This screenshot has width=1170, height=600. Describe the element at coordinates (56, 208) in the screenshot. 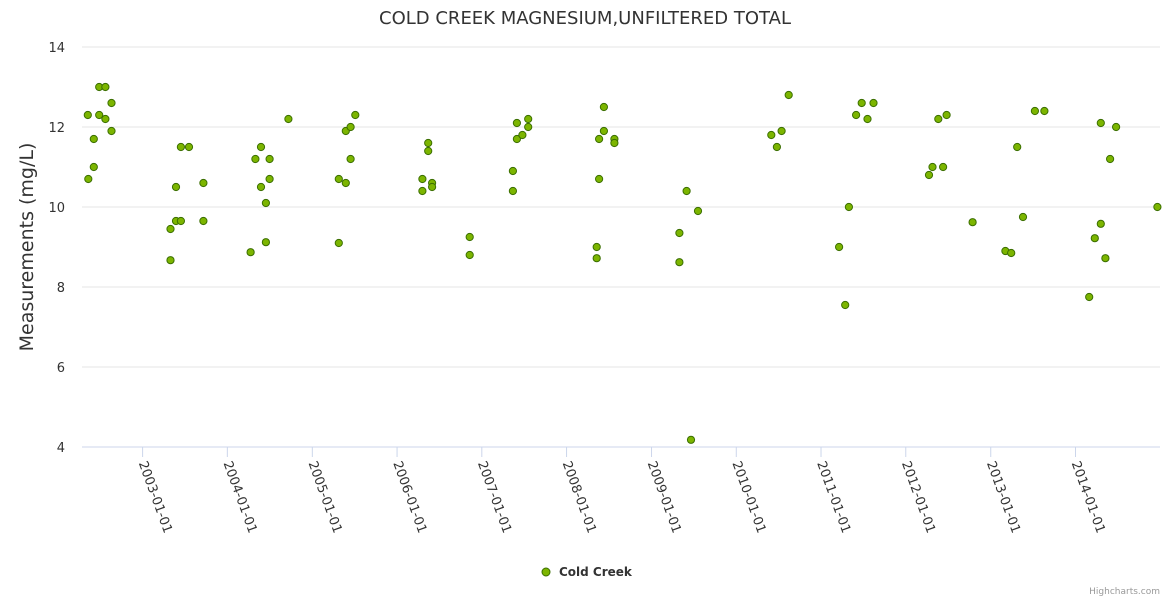

I see `y-tick-label: 10` at that location.